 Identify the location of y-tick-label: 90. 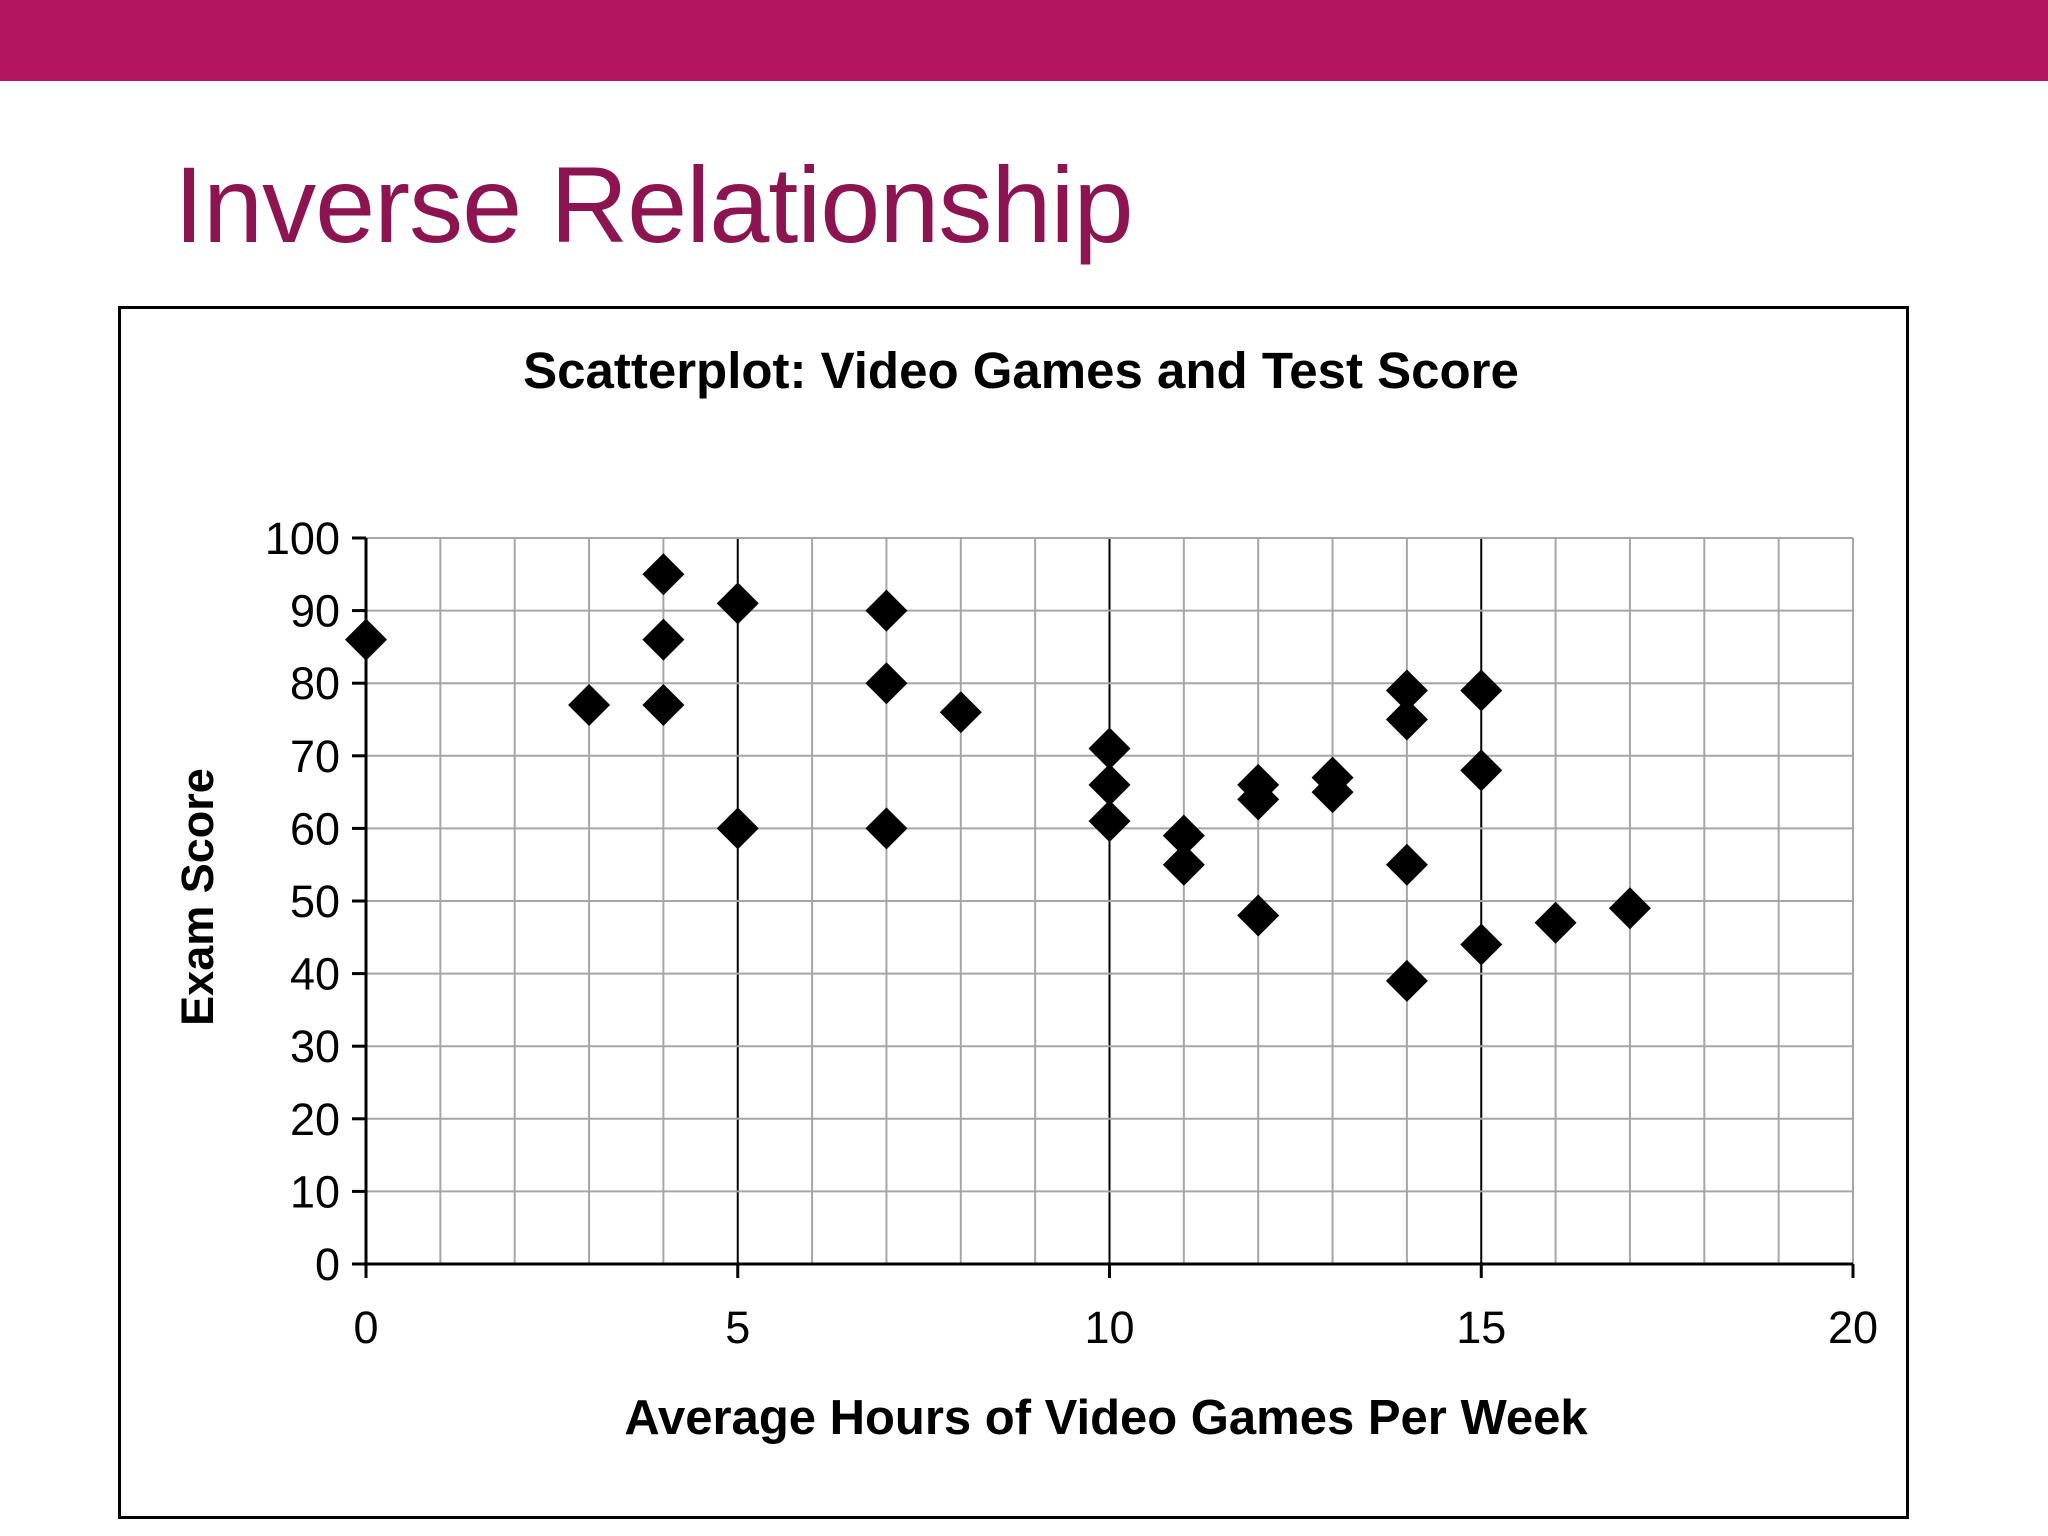
(315, 611).